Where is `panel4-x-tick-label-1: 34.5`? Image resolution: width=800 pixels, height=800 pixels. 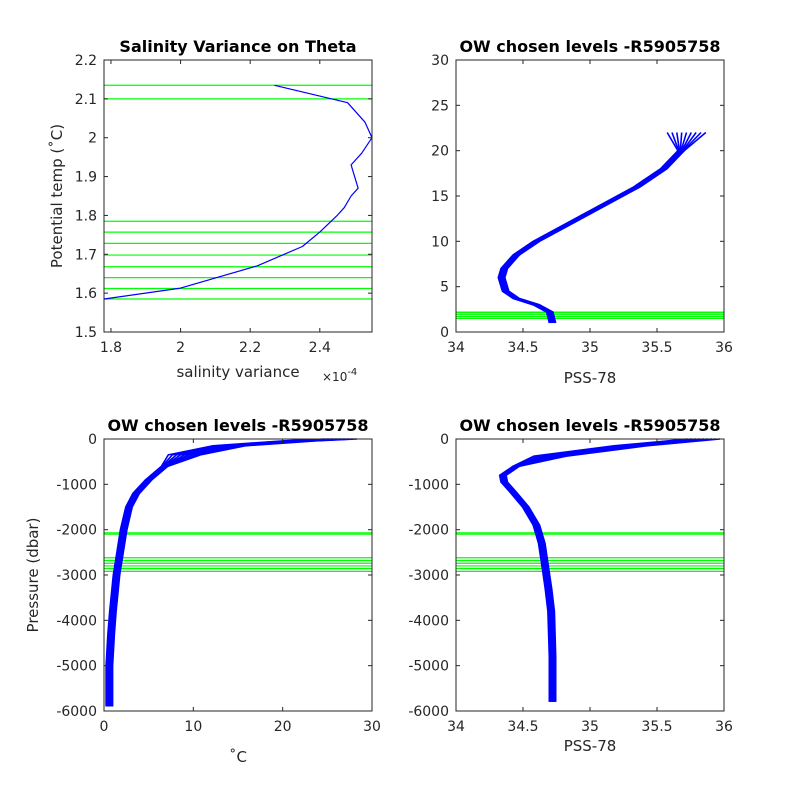
panel4-x-tick-label-1: 34.5 is located at coordinates (522, 727).